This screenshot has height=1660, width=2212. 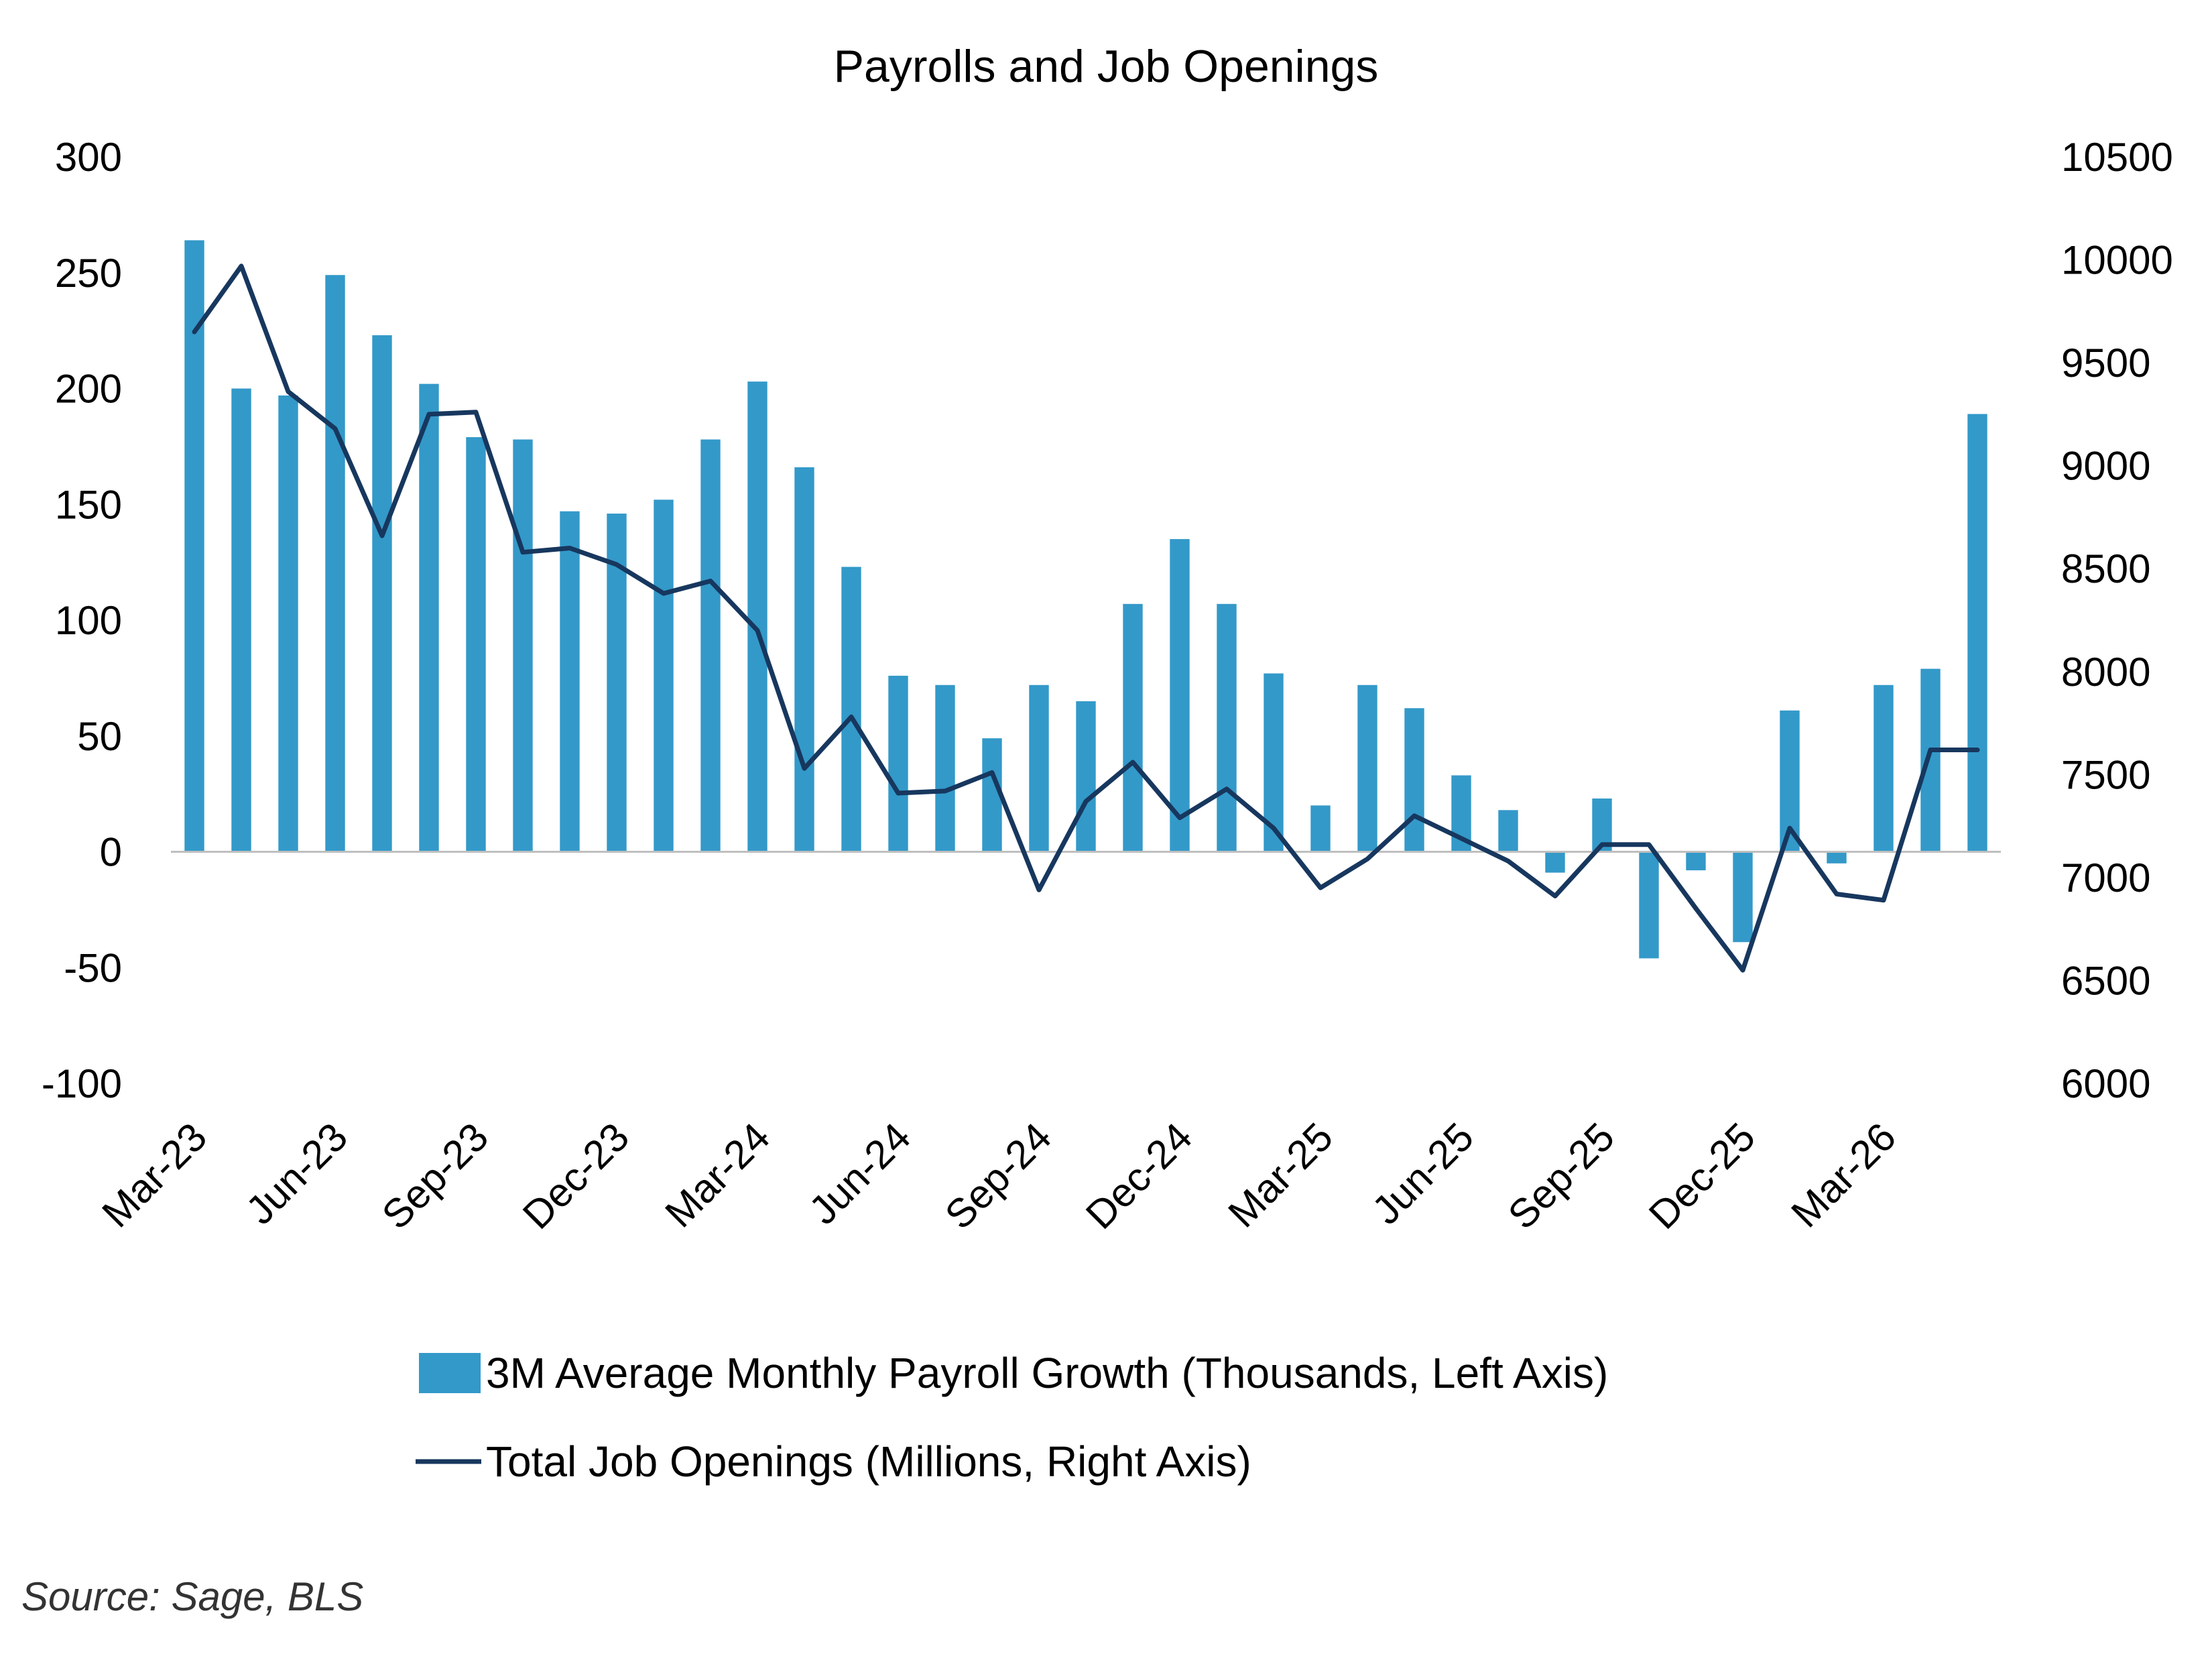 What do you see at coordinates (88, 273) in the screenshot?
I see `left-axis-tick-label: 250` at bounding box center [88, 273].